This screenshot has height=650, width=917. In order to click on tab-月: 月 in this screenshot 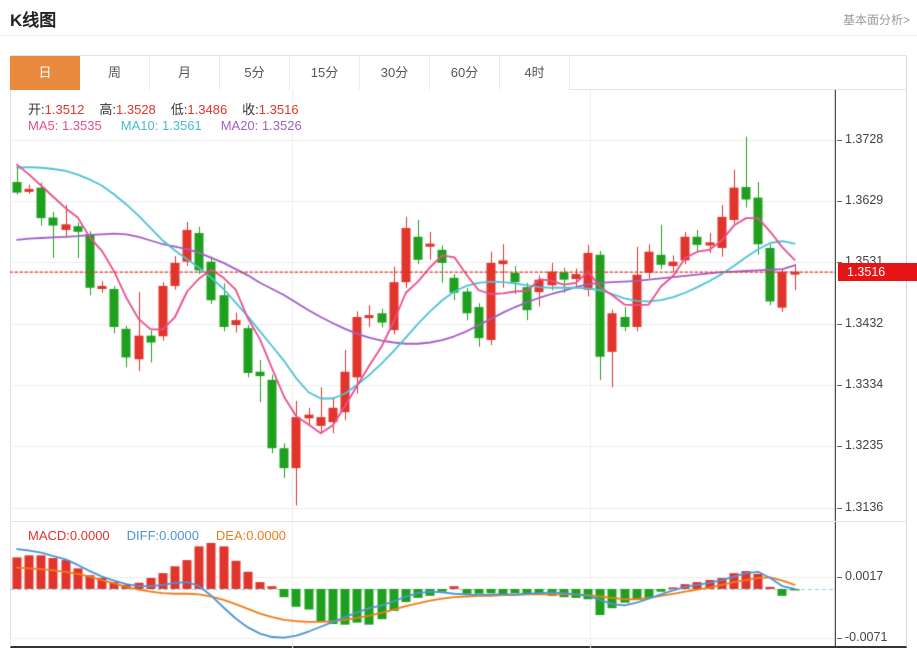, I will do `click(185, 73)`.